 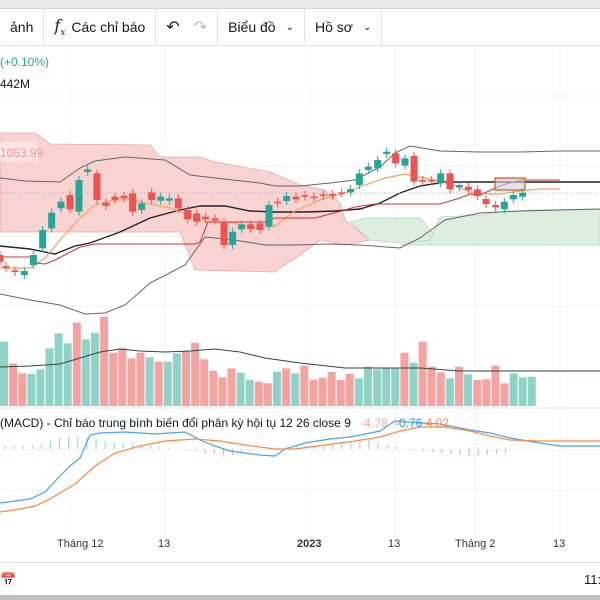 I want to click on window-bottom-edge, so click(x=300, y=597).